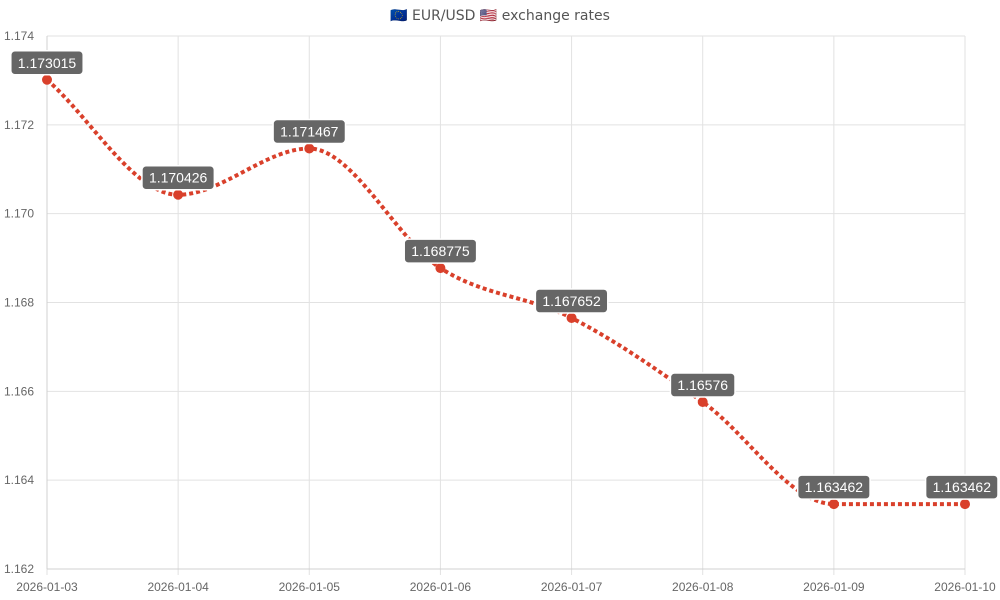 The image size is (1000, 600). I want to click on data-label: 1.168775, so click(440, 251).